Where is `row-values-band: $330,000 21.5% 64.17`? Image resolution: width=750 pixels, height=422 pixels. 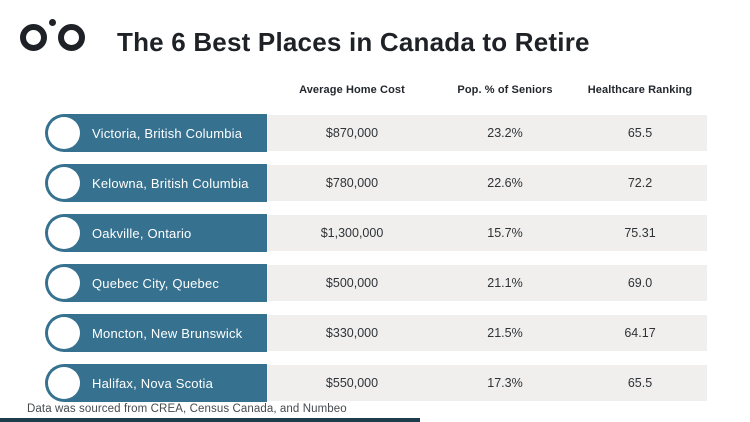 row-values-band: $330,000 21.5% 64.17 is located at coordinates (487, 333).